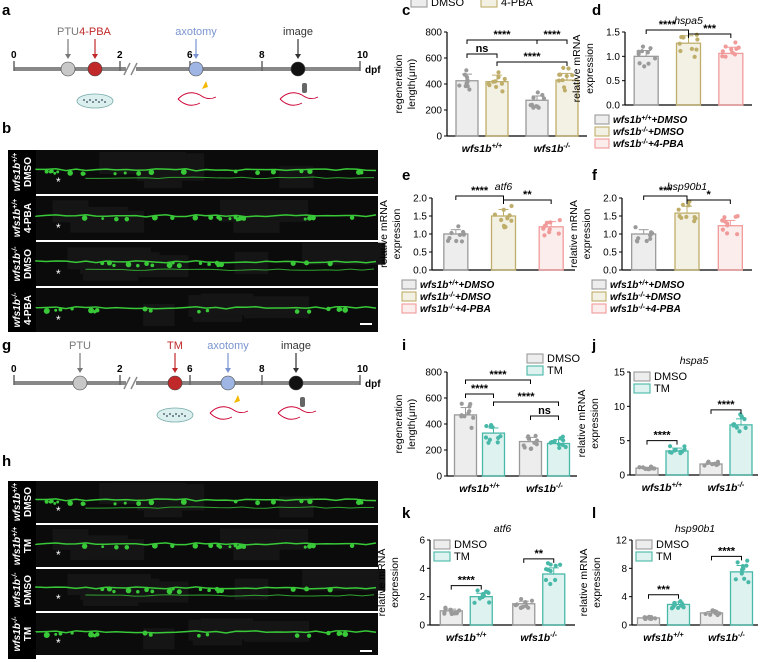 This screenshot has width=784, height=662. What do you see at coordinates (552, 41) in the screenshot?
I see `significance-bracket` at bounding box center [552, 41].